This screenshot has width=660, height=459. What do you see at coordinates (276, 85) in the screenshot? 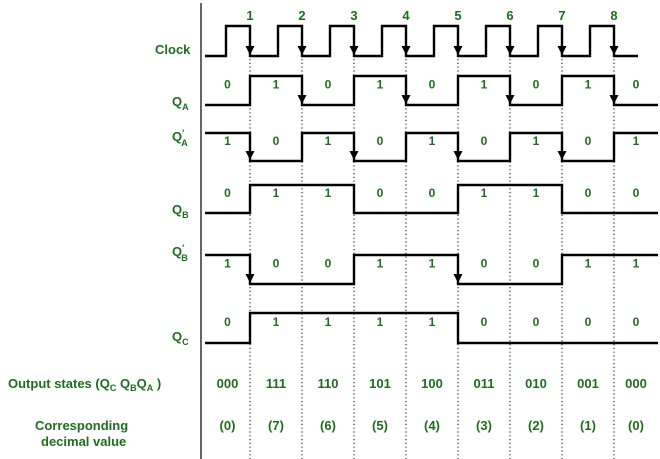
I see `value-QA-1: 1` at bounding box center [276, 85].